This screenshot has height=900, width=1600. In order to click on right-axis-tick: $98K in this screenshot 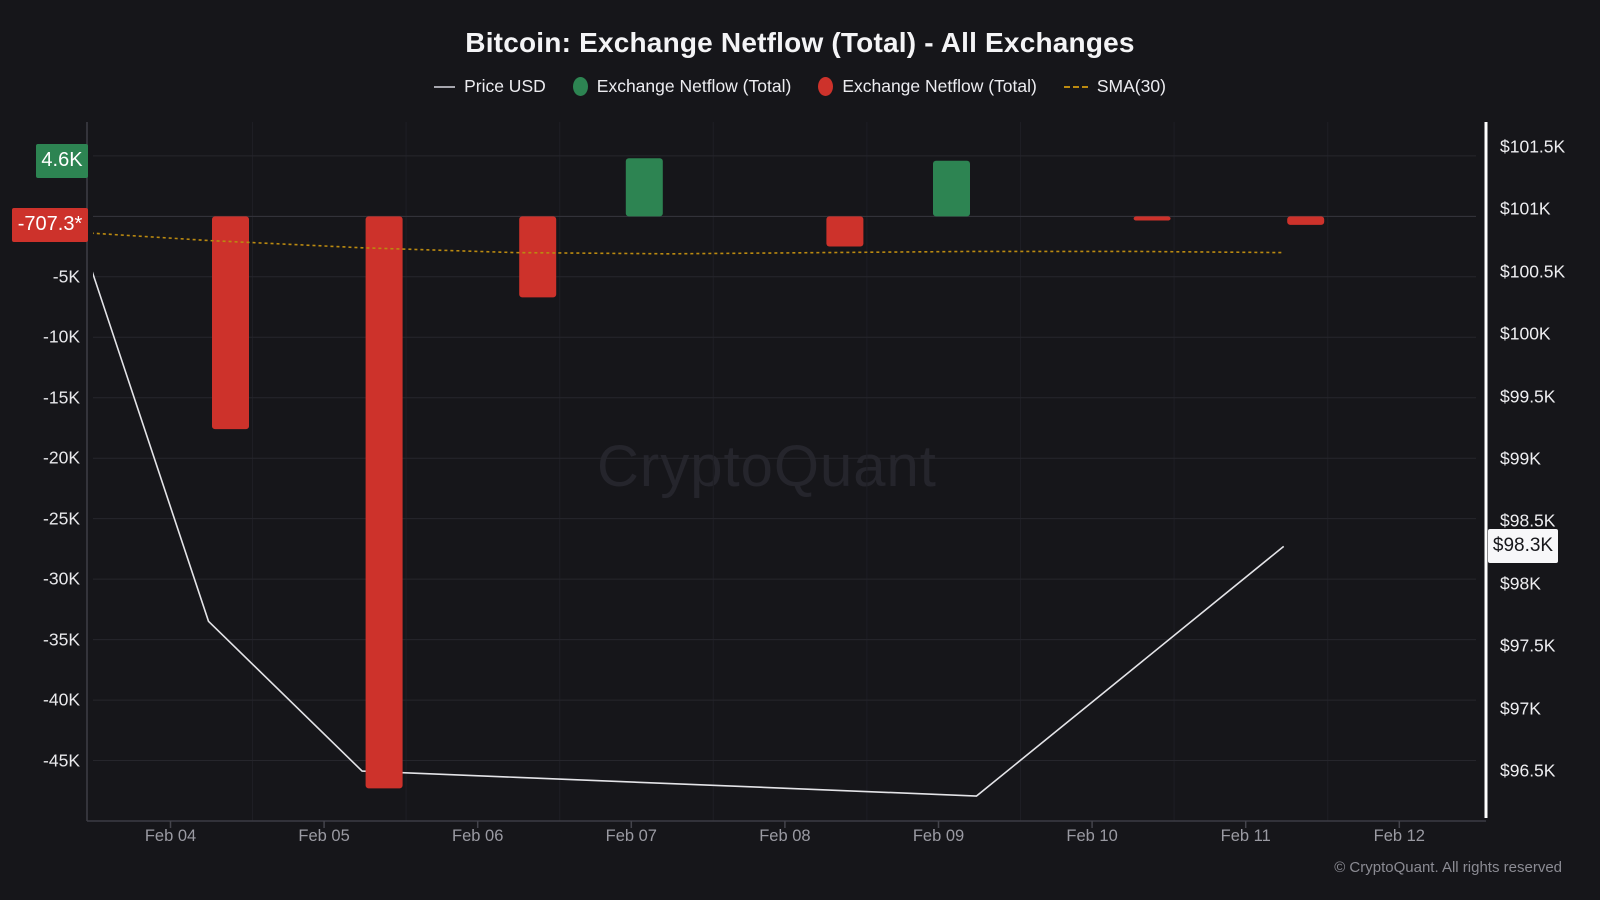, I will do `click(1520, 583)`.